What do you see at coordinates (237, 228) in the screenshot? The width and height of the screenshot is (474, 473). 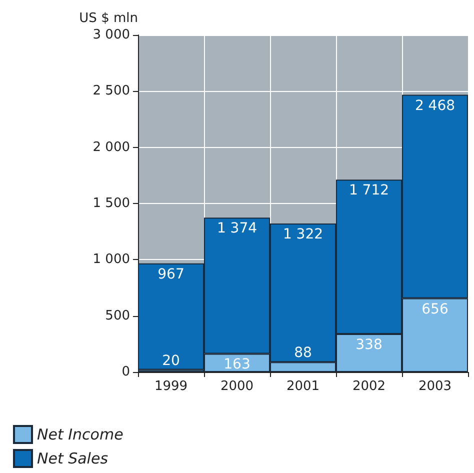 I see `total-label: 1 374` at bounding box center [237, 228].